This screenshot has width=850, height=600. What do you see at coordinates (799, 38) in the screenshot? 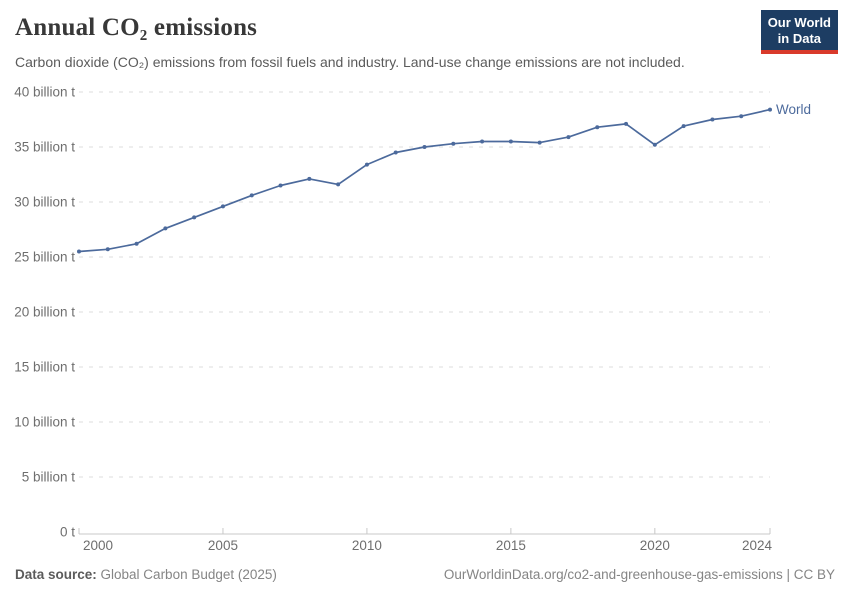
I see `owid-logo-line2: in Data` at bounding box center [799, 38].